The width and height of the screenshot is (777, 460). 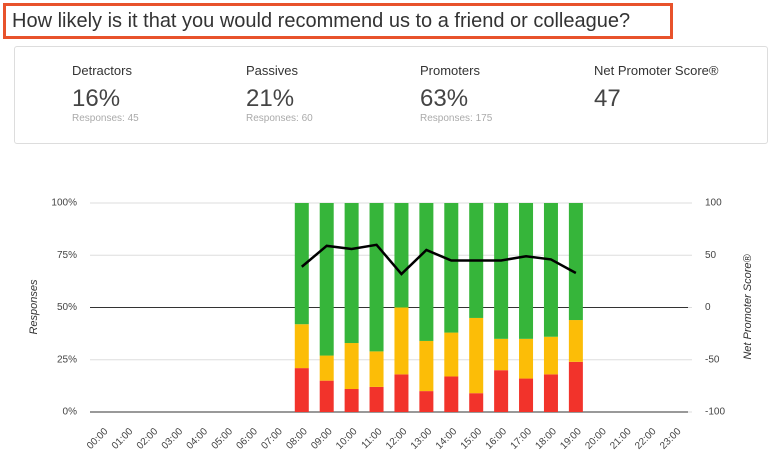 I want to click on summary-label: Net Promoter Score®, so click(x=656, y=70).